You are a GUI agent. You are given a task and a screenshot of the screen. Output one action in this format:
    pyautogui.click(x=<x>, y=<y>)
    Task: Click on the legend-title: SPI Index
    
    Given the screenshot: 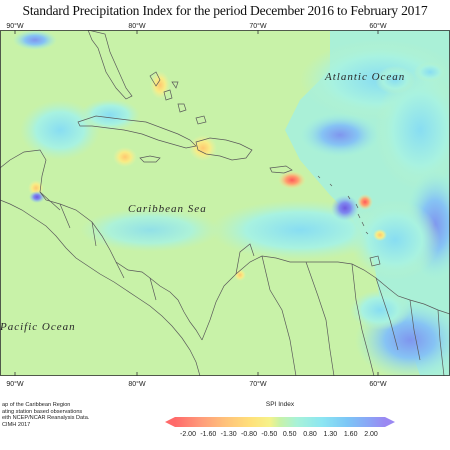 What is the action you would take?
    pyautogui.click(x=280, y=404)
    